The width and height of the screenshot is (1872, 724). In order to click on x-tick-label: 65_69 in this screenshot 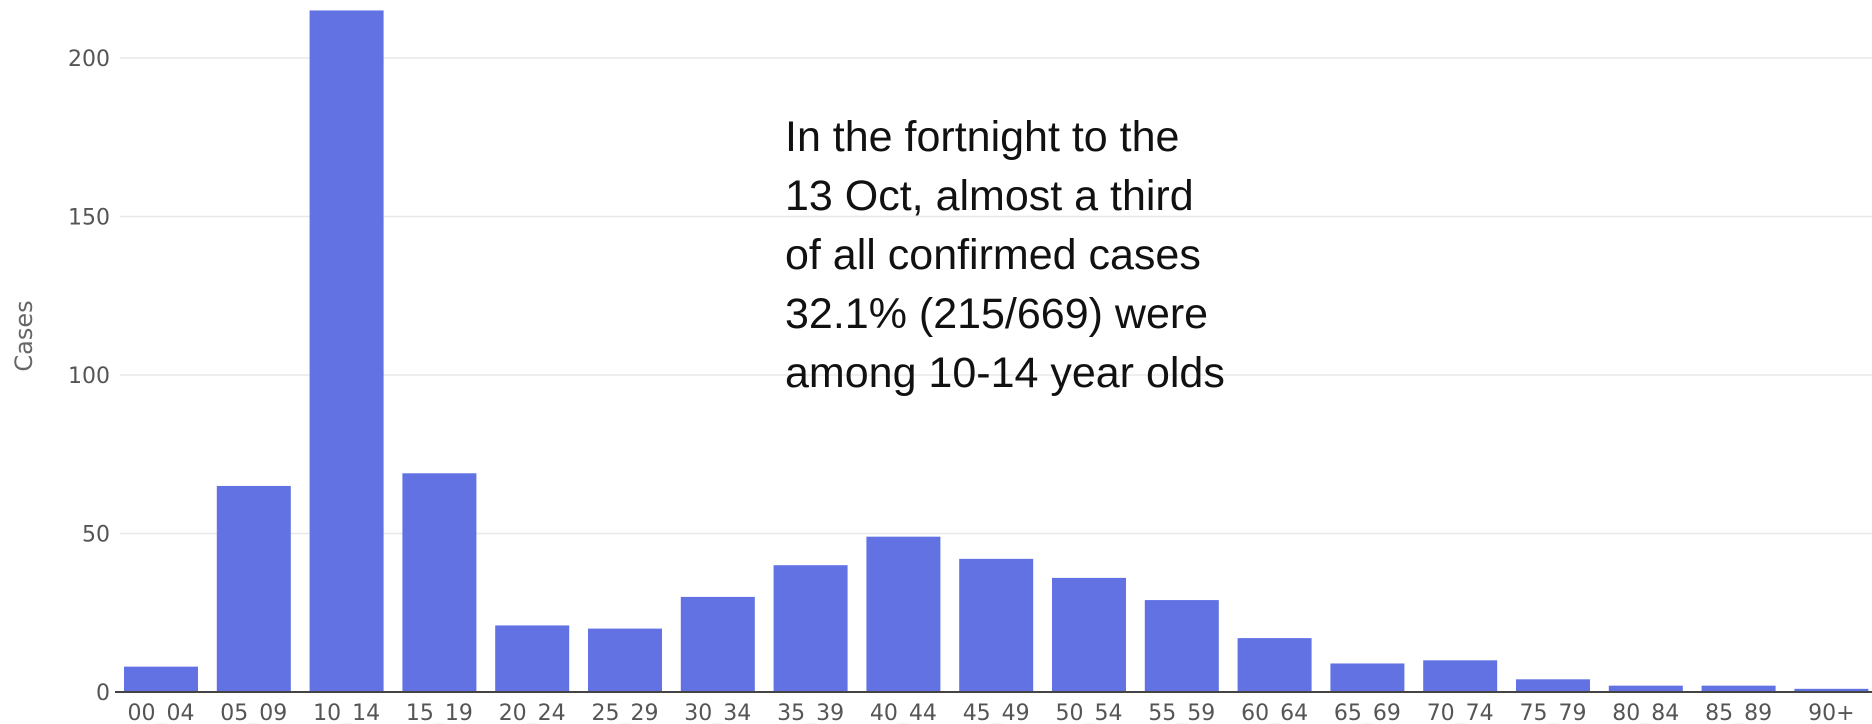, I will do `click(1367, 712)`.